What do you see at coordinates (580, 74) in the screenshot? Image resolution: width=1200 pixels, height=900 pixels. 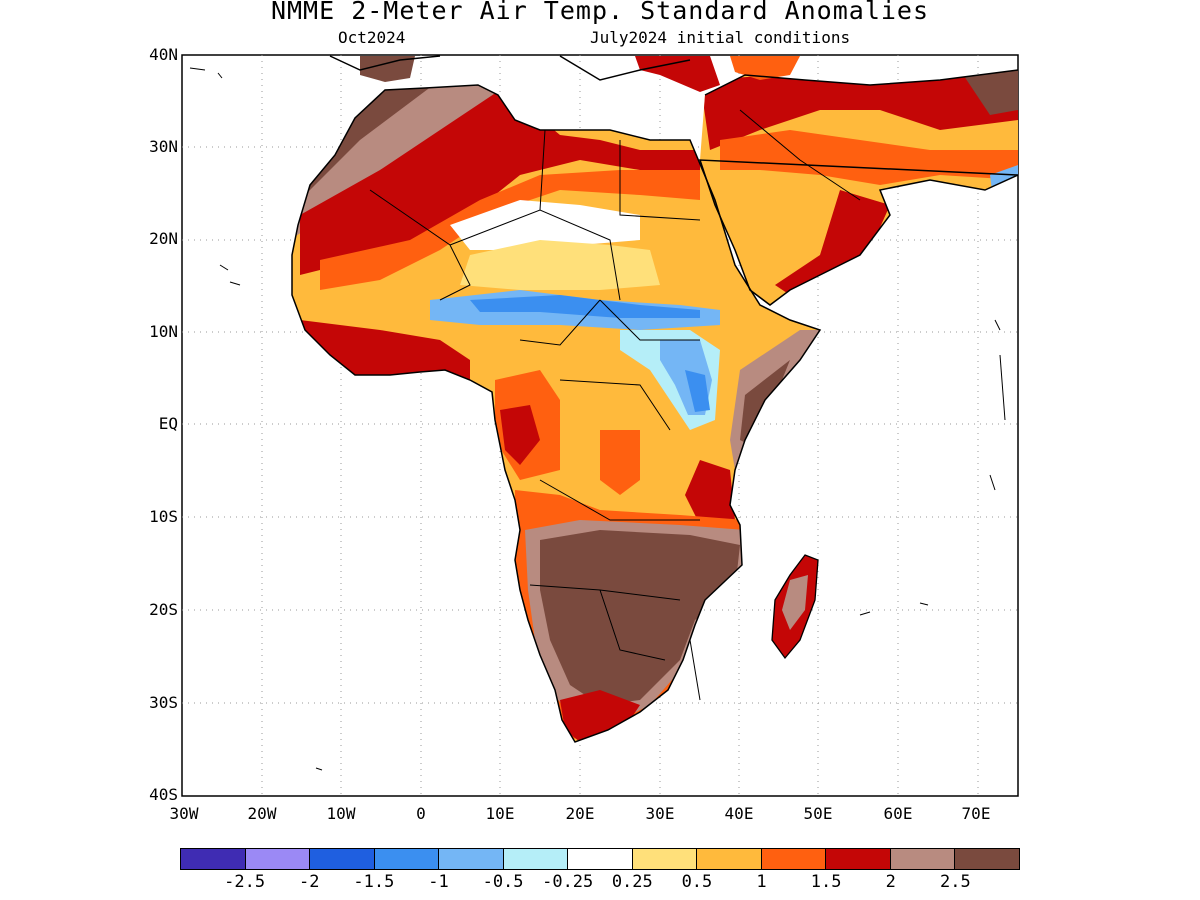 I see `europe-fragment` at bounding box center [580, 74].